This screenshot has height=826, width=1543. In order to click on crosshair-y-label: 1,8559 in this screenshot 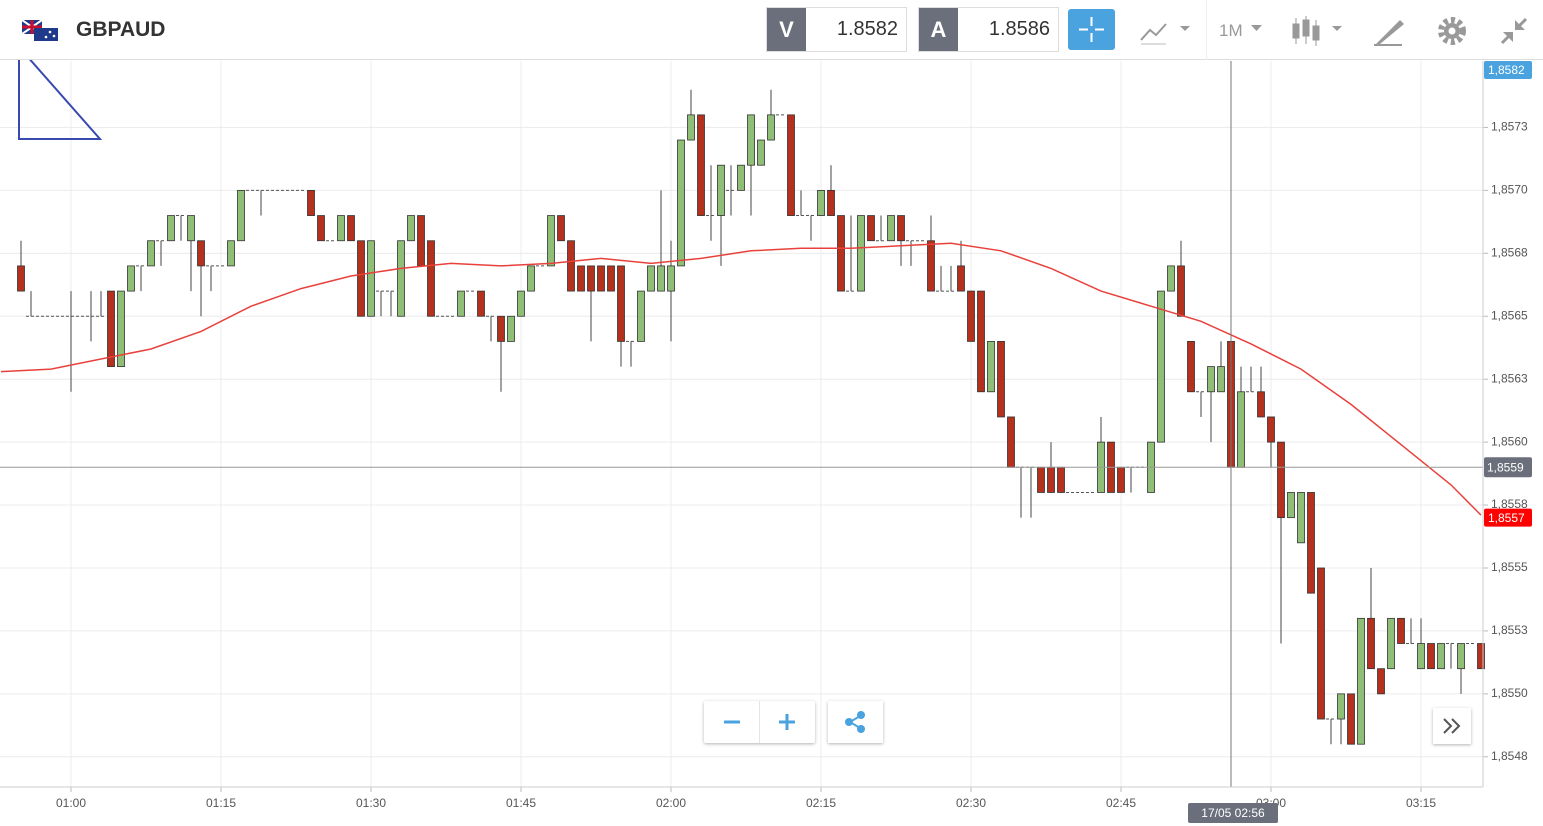, I will do `click(1505, 467)`.